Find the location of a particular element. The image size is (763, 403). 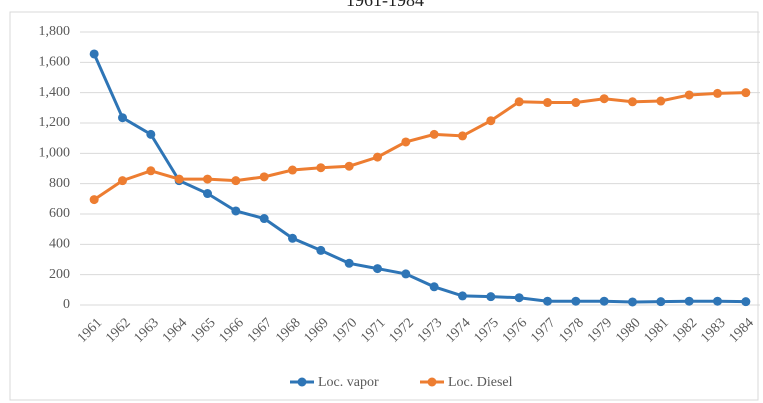

x-tick-label: 1981 is located at coordinates (657, 330).